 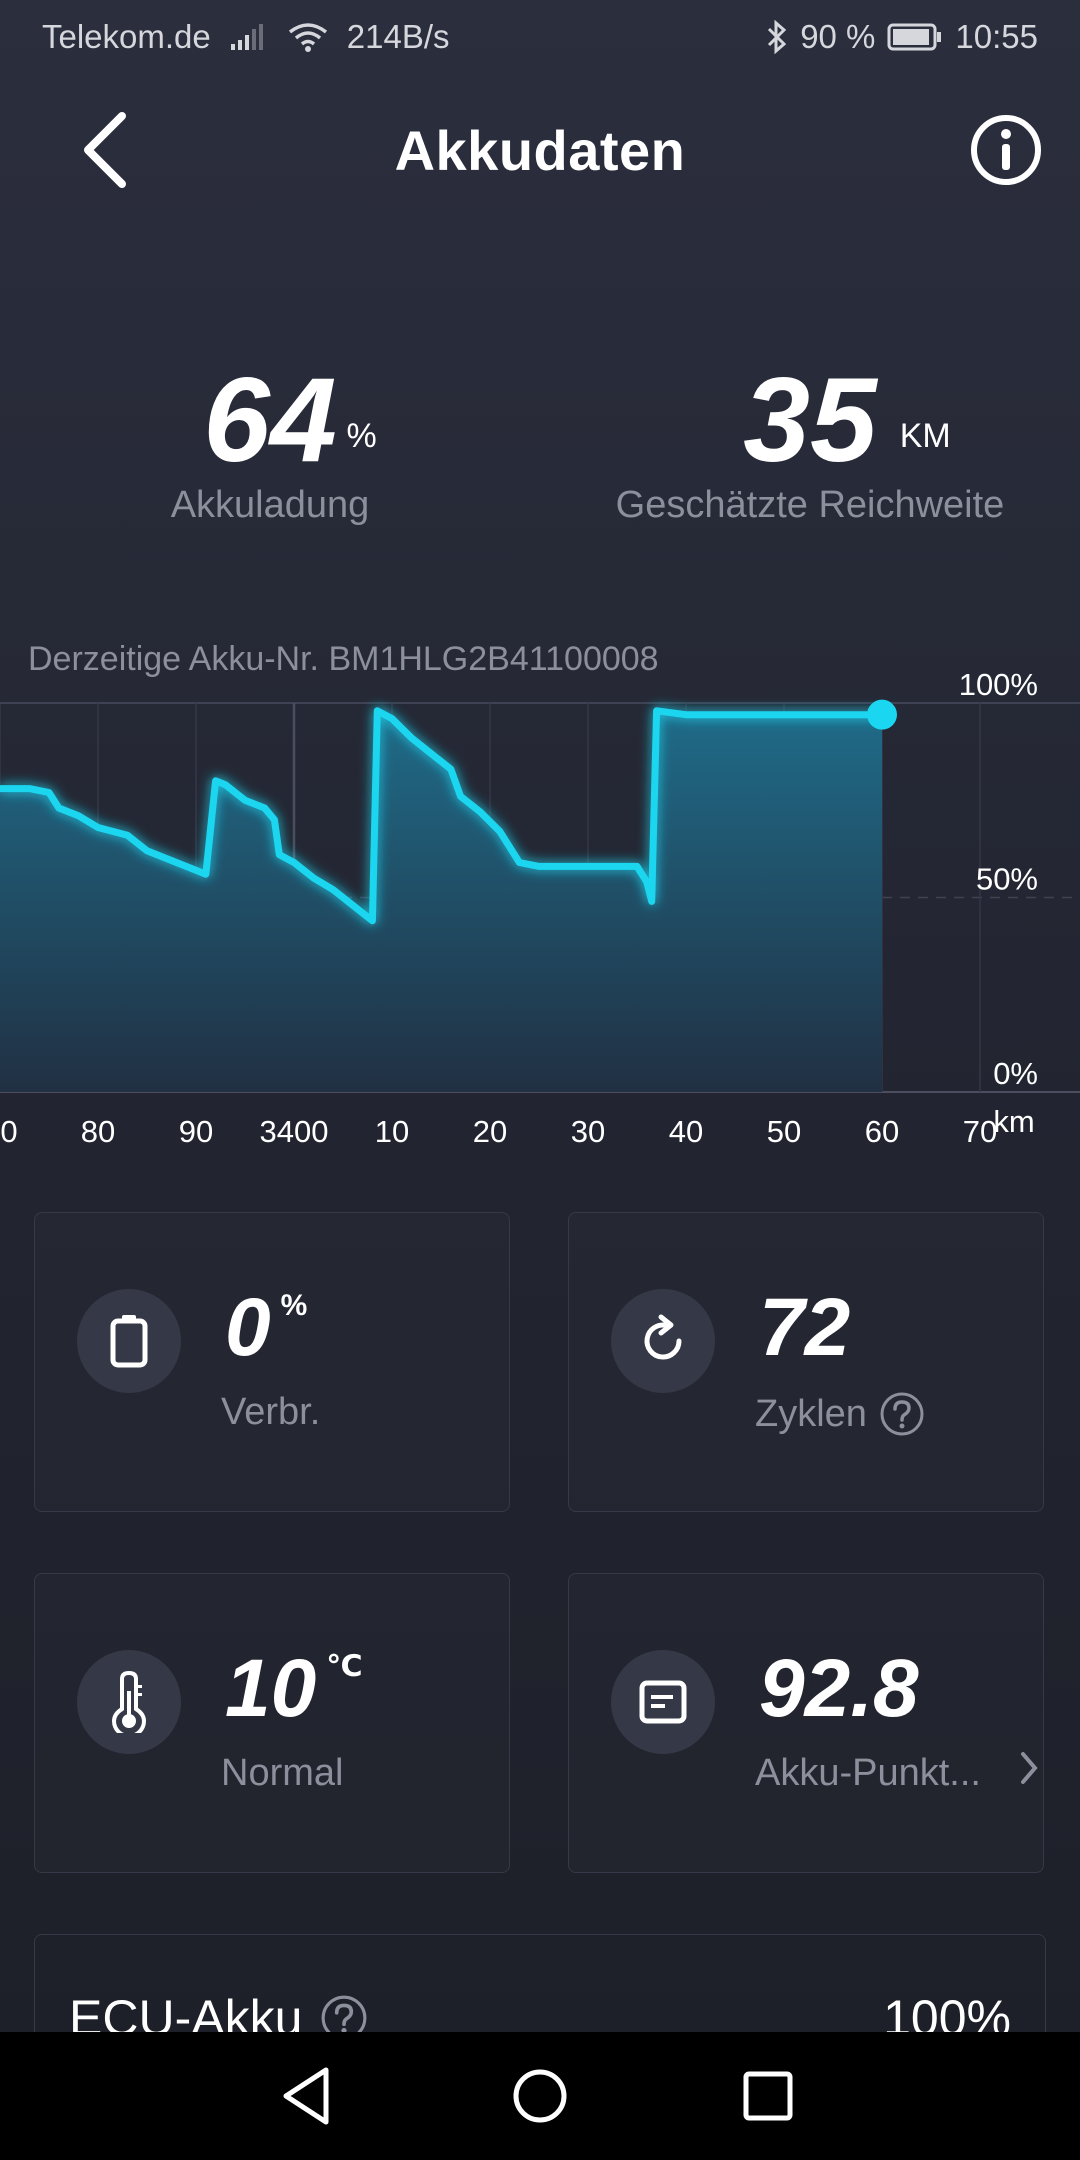 I want to click on range-label: Geschätzte Reichweite, so click(x=810, y=505).